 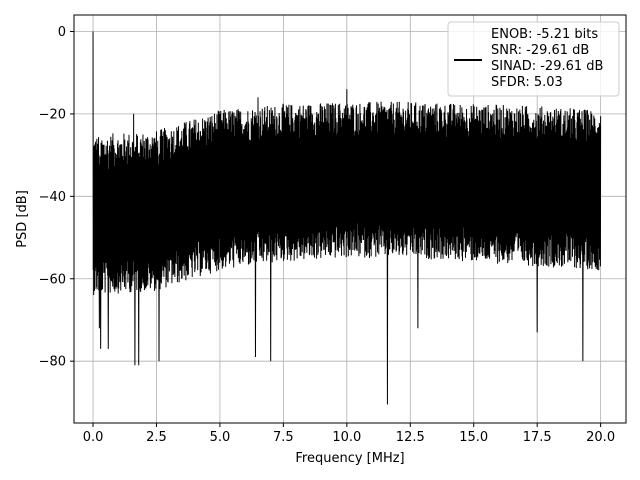 What do you see at coordinates (473, 437) in the screenshot?
I see `x-tick-label: 15.0` at bounding box center [473, 437].